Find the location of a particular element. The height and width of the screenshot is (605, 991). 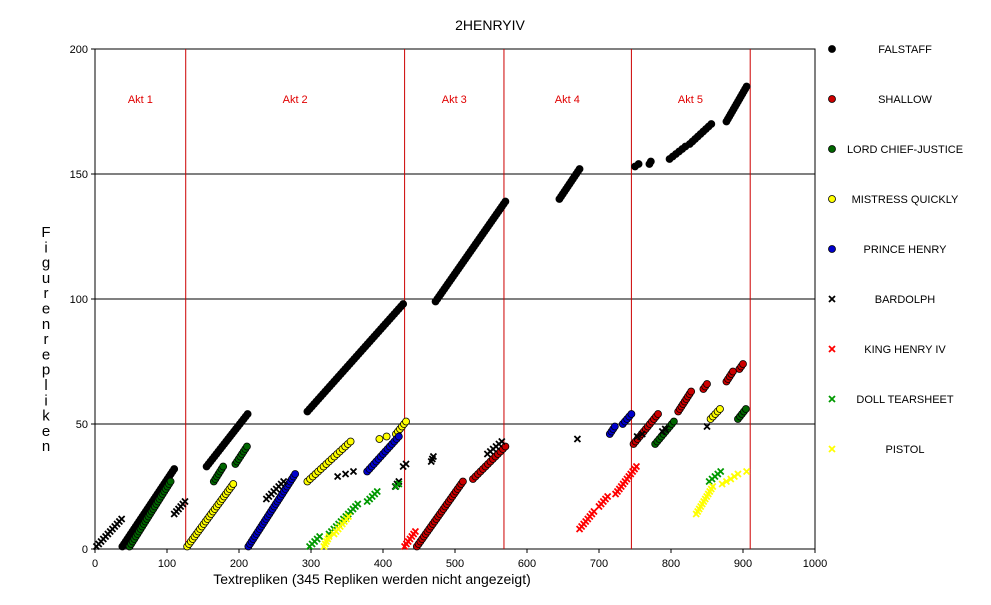

act-label: Akt 5 is located at coordinates (690, 100).